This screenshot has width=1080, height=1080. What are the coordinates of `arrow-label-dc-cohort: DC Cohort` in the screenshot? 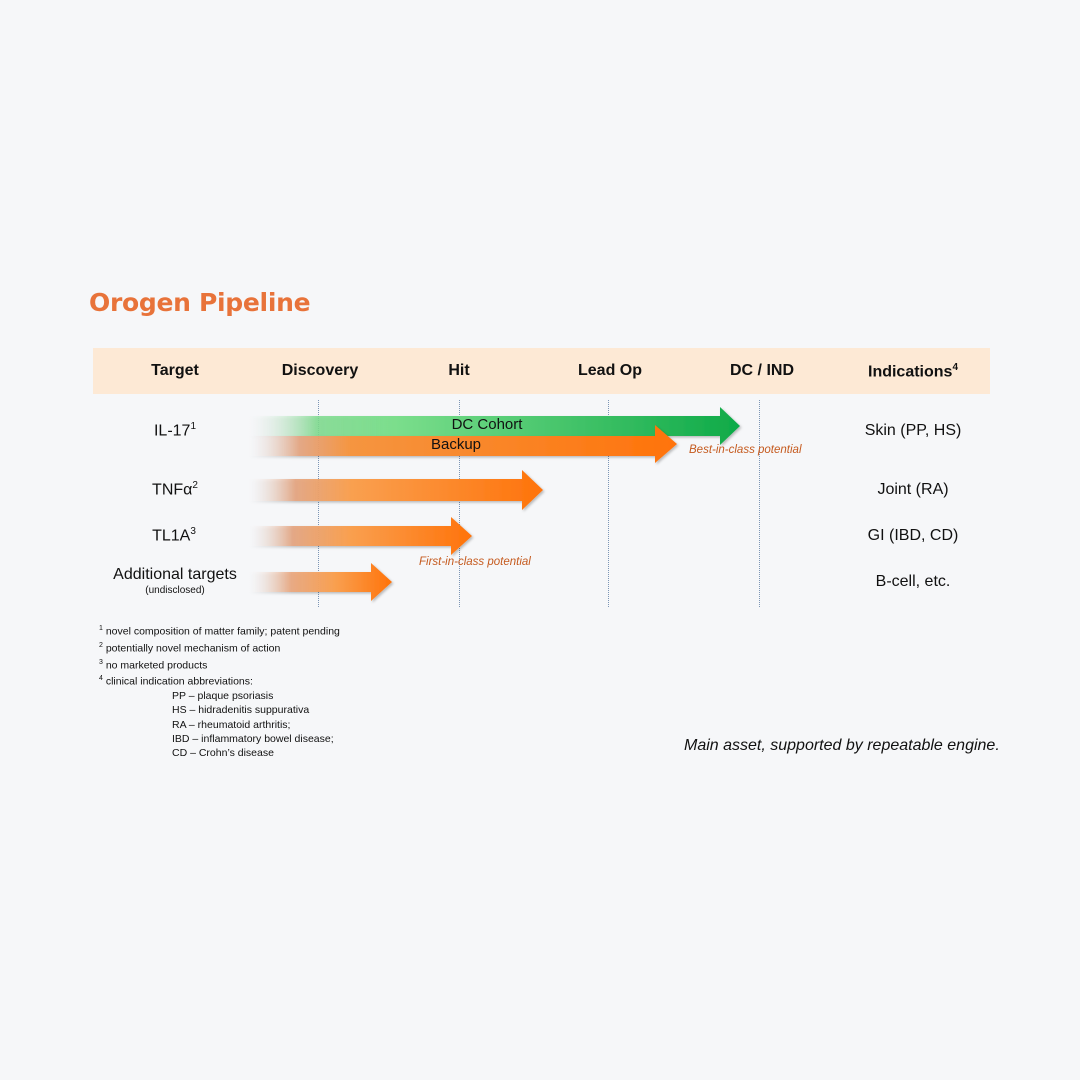 It's located at (487, 424).